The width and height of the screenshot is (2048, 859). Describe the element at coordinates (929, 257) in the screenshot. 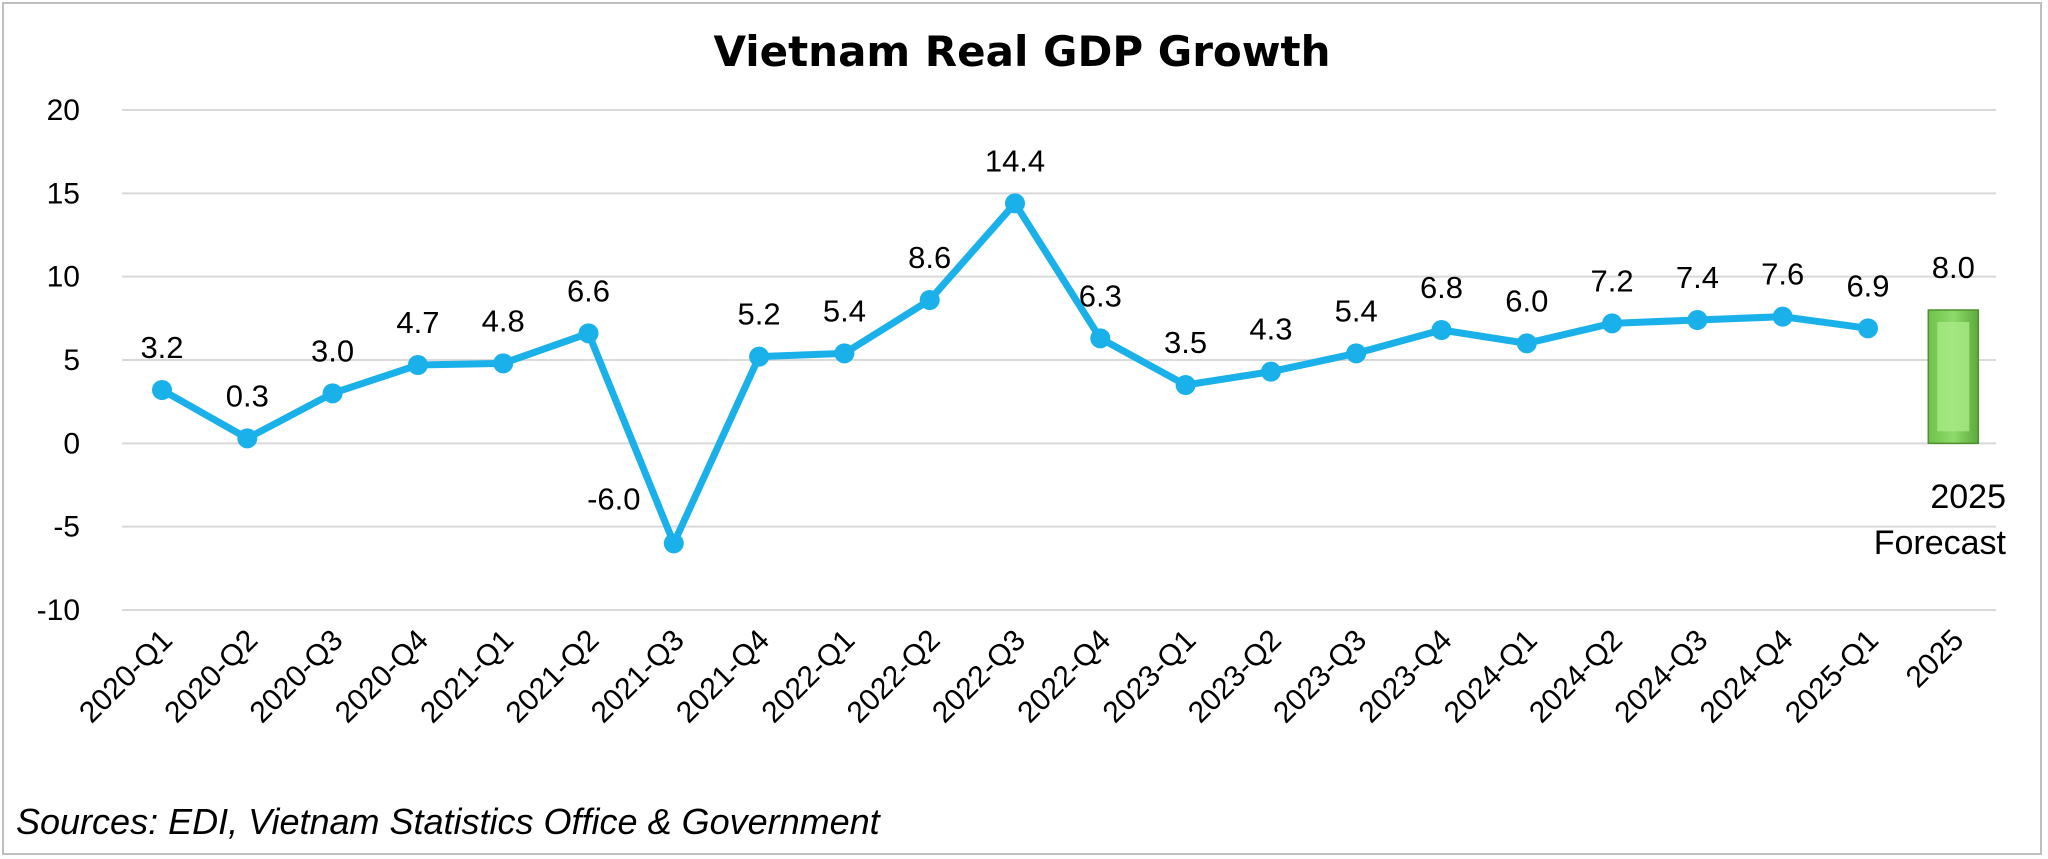

I see `data-label: 8.6` at that location.